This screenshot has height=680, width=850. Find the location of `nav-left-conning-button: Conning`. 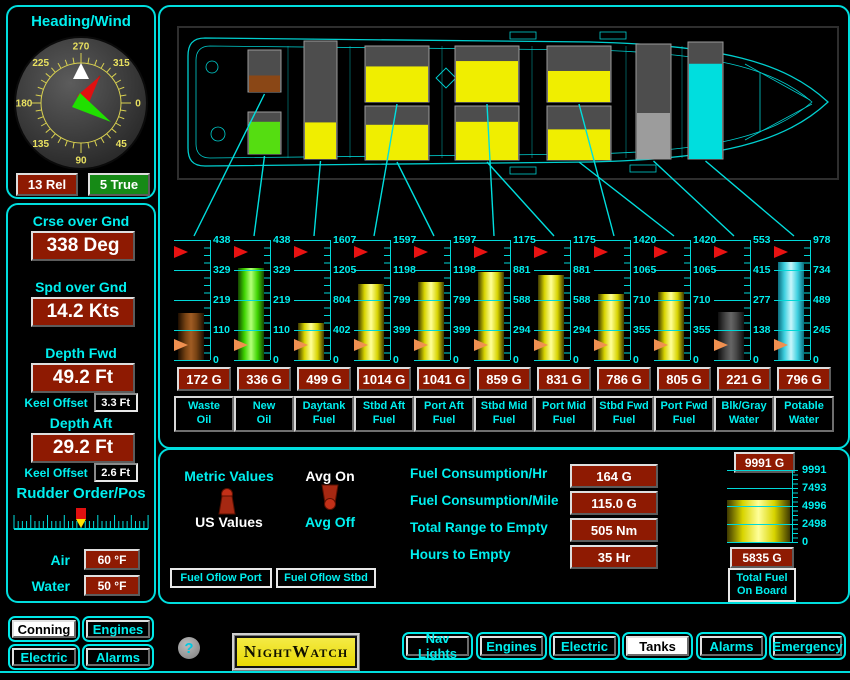

nav-left-conning-button: Conning is located at coordinates (44, 629).